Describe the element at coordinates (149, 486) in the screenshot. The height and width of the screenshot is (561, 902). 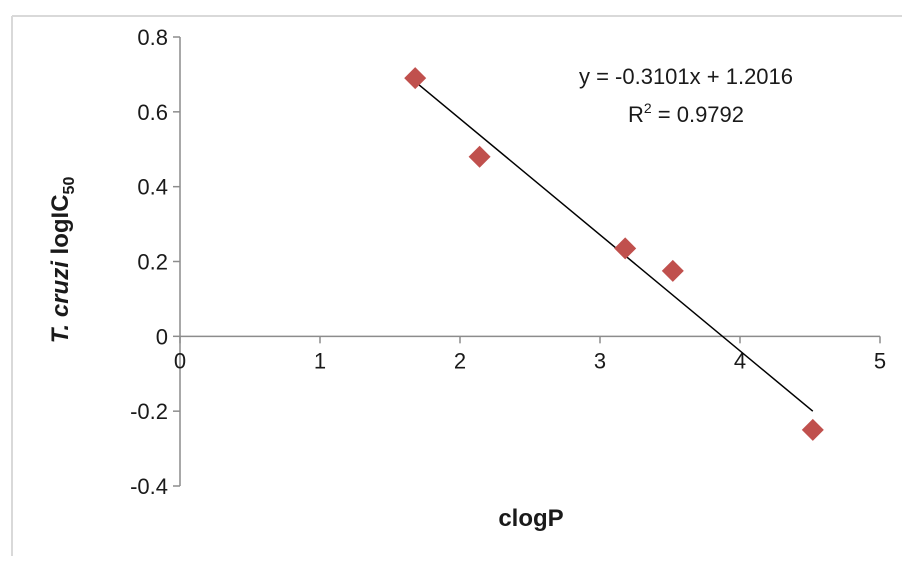
I see `y-tick-label: -0.4` at that location.